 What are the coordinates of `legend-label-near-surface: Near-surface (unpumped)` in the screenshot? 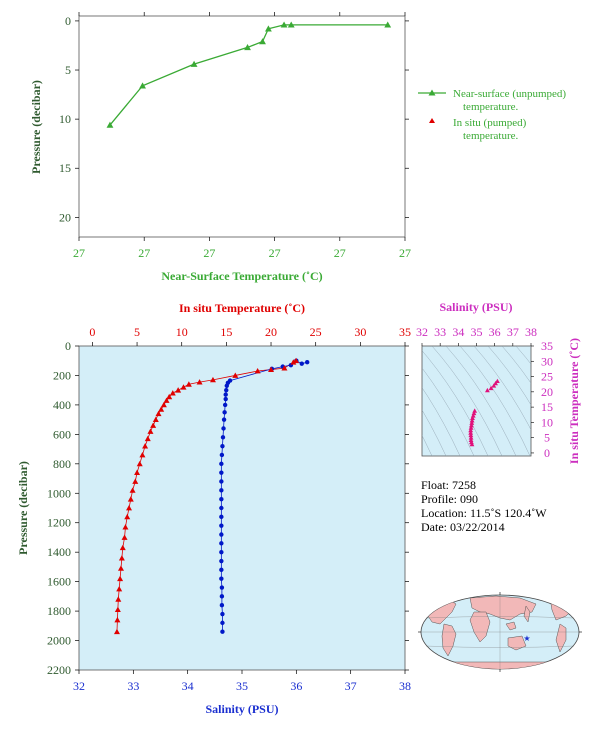 It's located at (509, 94).